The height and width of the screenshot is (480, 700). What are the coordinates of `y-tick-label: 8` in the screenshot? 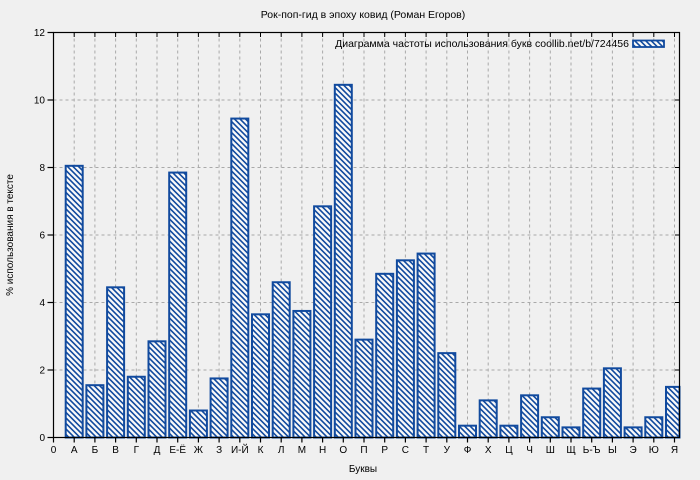 It's located at (42, 168).